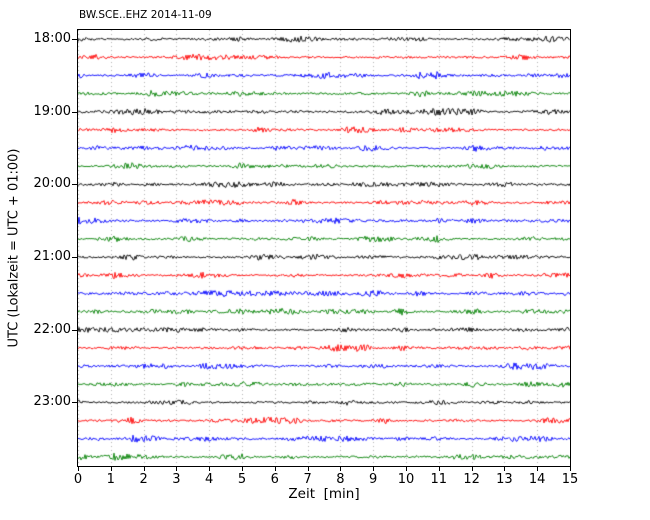  What do you see at coordinates (145, 15) in the screenshot?
I see `chart-title: BW.SCE..EHZ 2014-11-09` at bounding box center [145, 15].